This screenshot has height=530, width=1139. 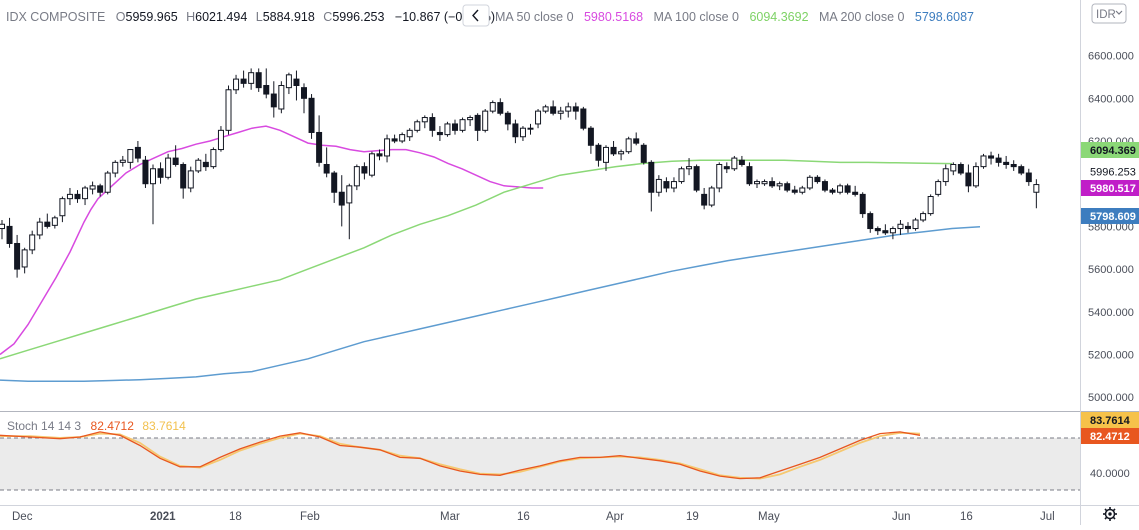 What do you see at coordinates (1111, 313) in the screenshot?
I see `price-axis-tick: 5400.000` at bounding box center [1111, 313].